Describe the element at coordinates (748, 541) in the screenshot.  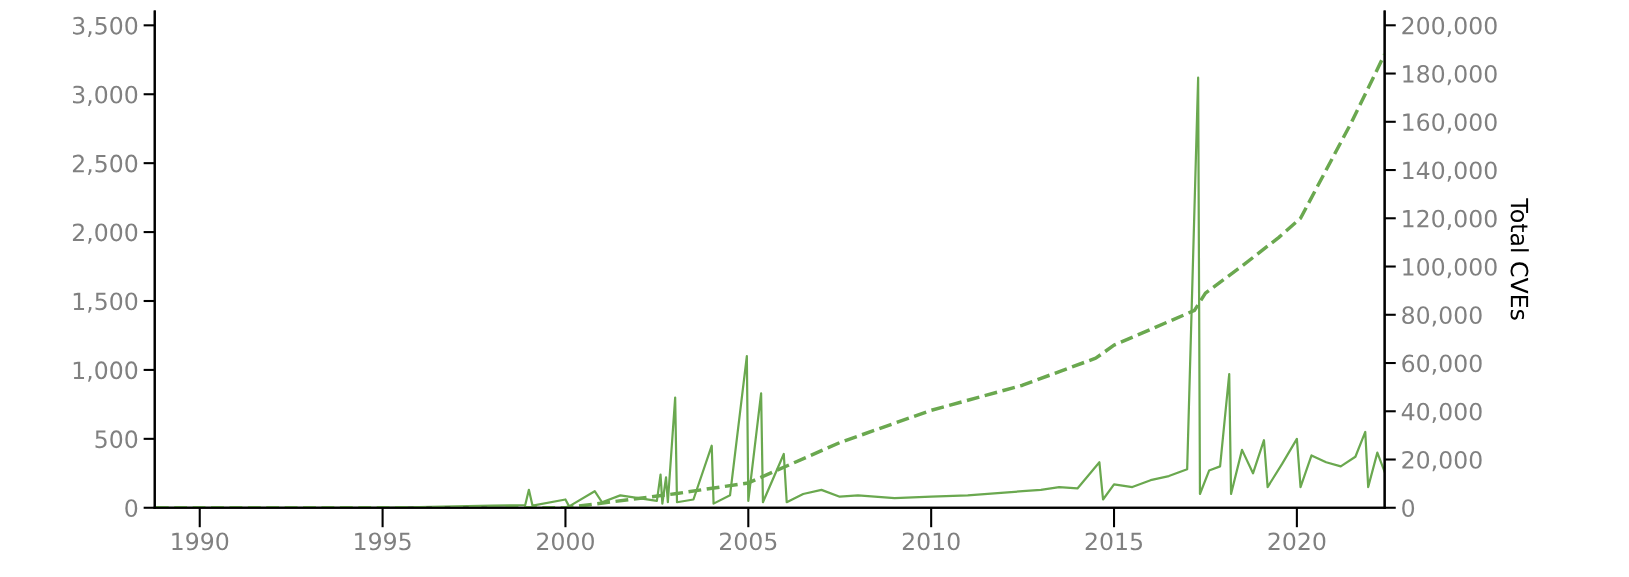
I see `x-tick-label: 2005` at that location.